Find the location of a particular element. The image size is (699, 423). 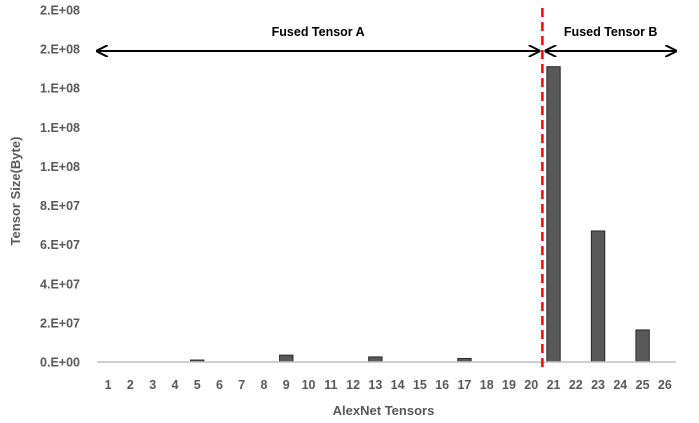

x-tick-label: 26 is located at coordinates (665, 385).